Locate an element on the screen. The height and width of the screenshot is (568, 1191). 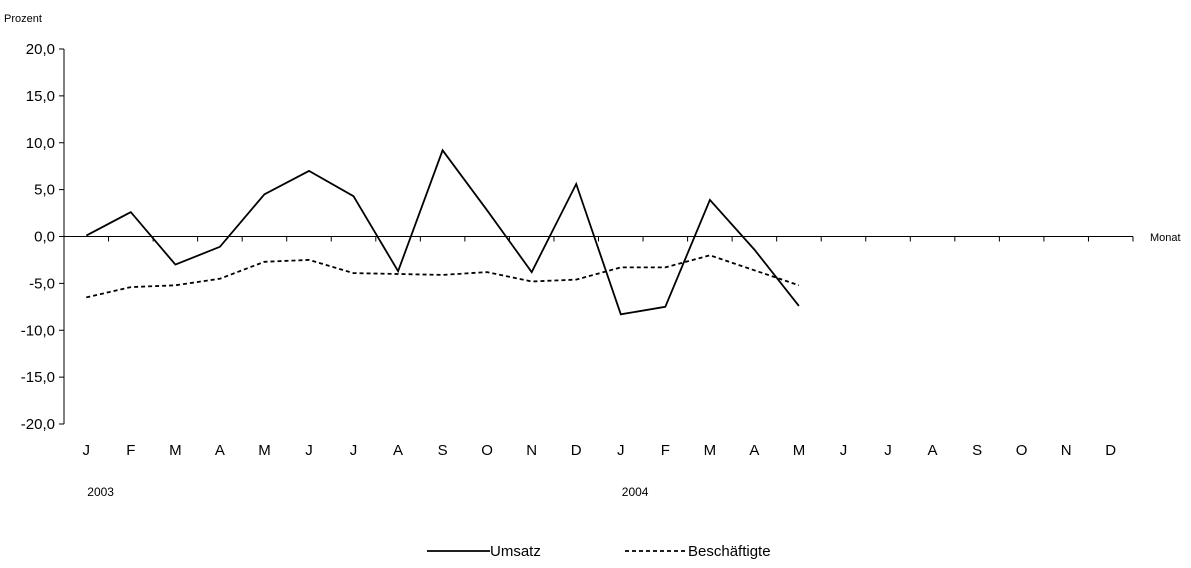
y-axis-title: Prozent is located at coordinates (23, 19).